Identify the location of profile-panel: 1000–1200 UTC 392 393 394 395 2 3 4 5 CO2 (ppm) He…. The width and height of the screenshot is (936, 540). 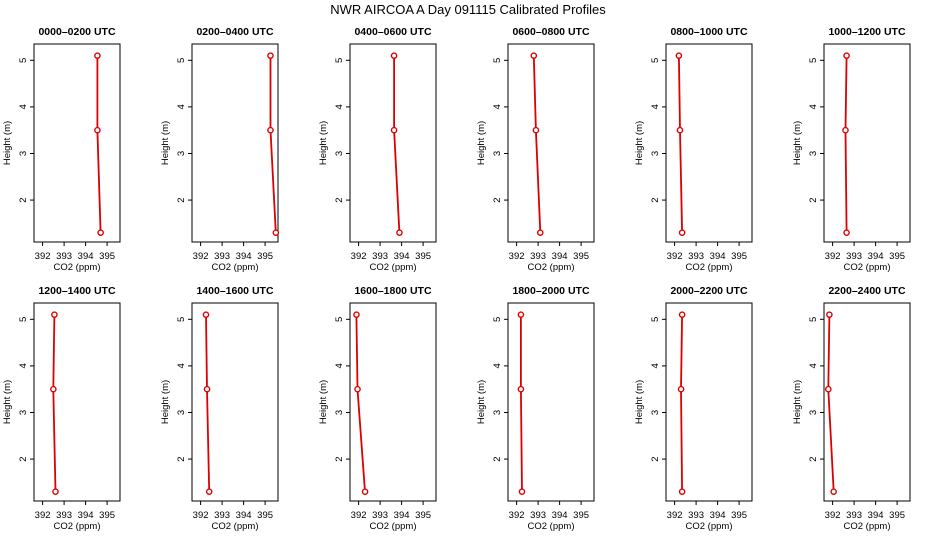
(851, 149).